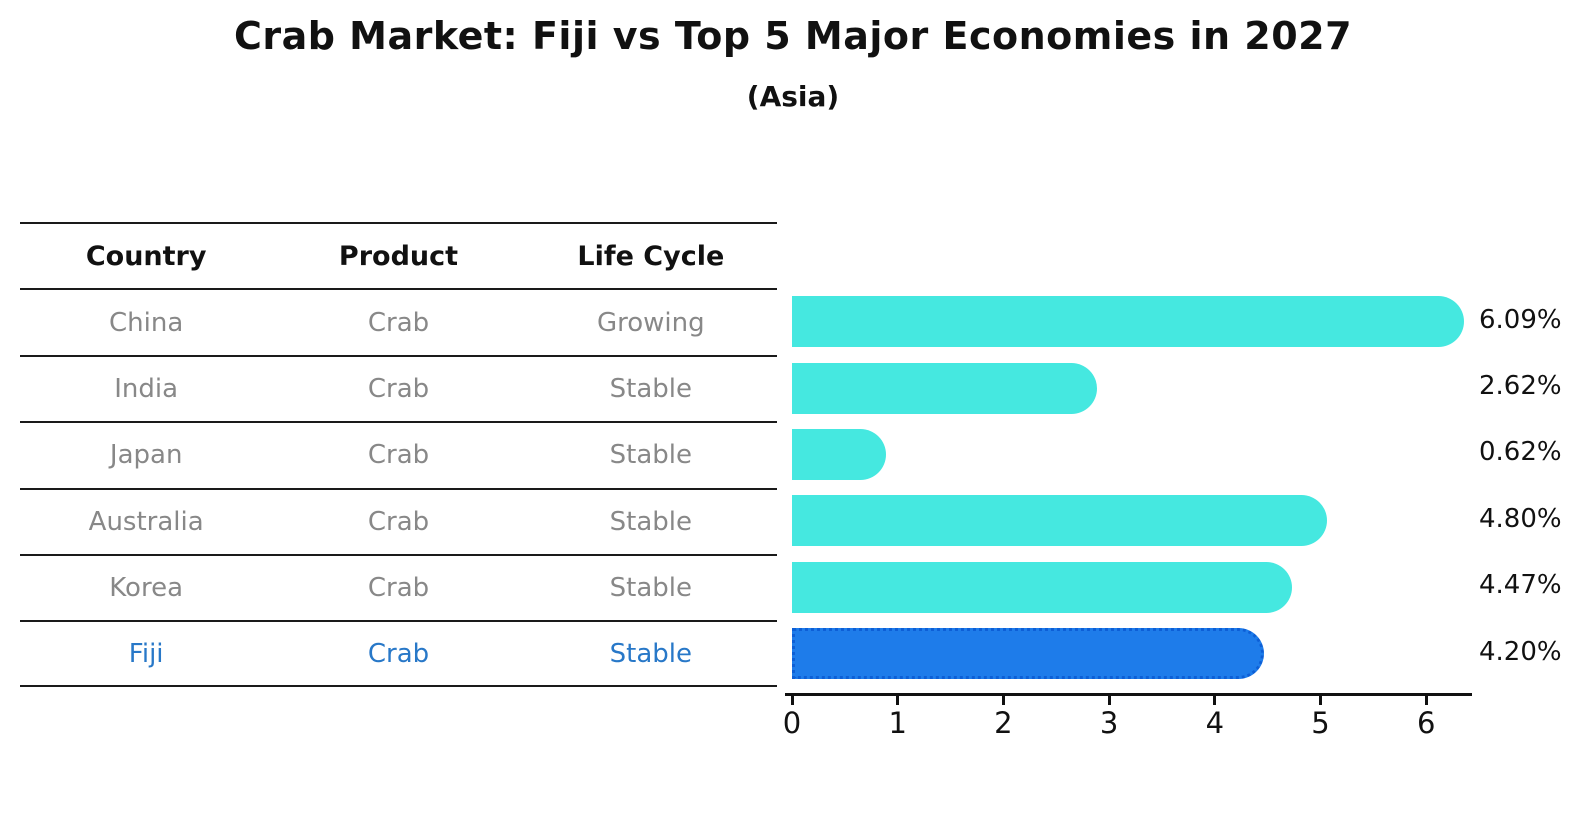 The image size is (1586, 823). I want to click on cell-country: China, so click(146, 322).